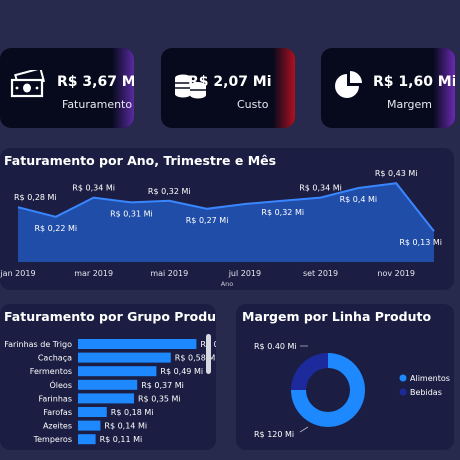  What do you see at coordinates (162, 385) in the screenshot?
I see `data-label: R$ 0,37 Mi` at bounding box center [162, 385].